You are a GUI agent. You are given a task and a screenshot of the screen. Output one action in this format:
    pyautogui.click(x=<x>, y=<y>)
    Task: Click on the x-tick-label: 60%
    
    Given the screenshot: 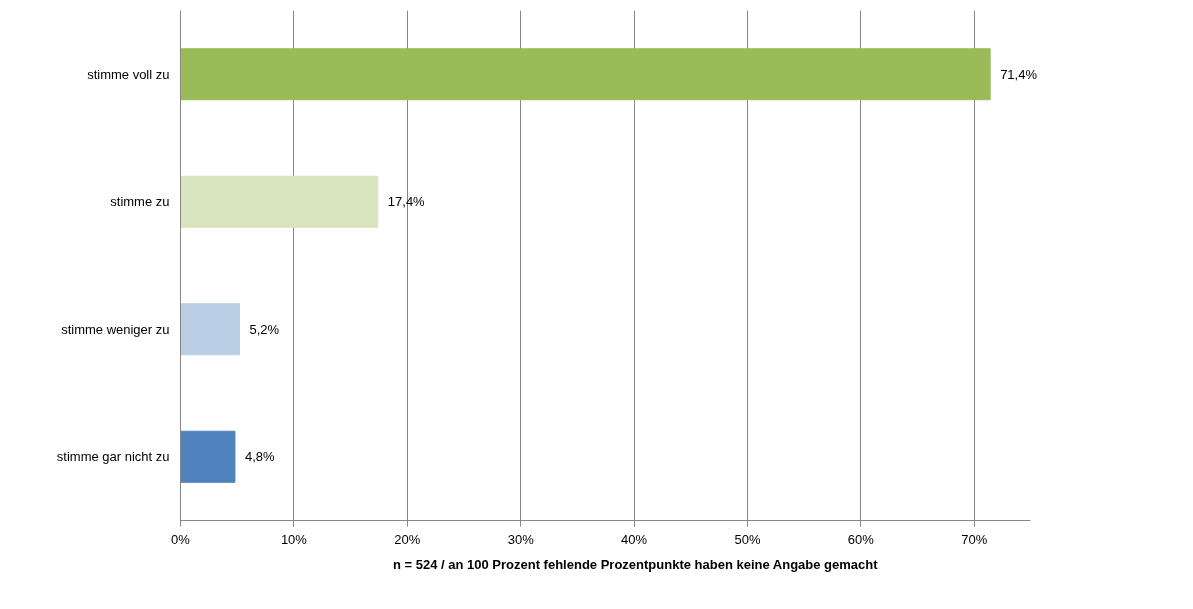 What is the action you would take?
    pyautogui.click(x=861, y=539)
    